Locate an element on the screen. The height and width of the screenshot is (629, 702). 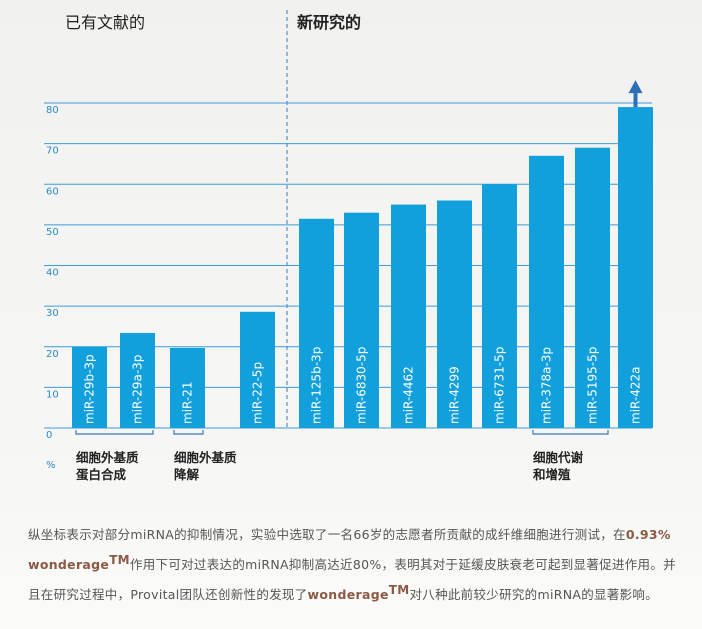
y-tick-label: 80 is located at coordinates (52, 110).